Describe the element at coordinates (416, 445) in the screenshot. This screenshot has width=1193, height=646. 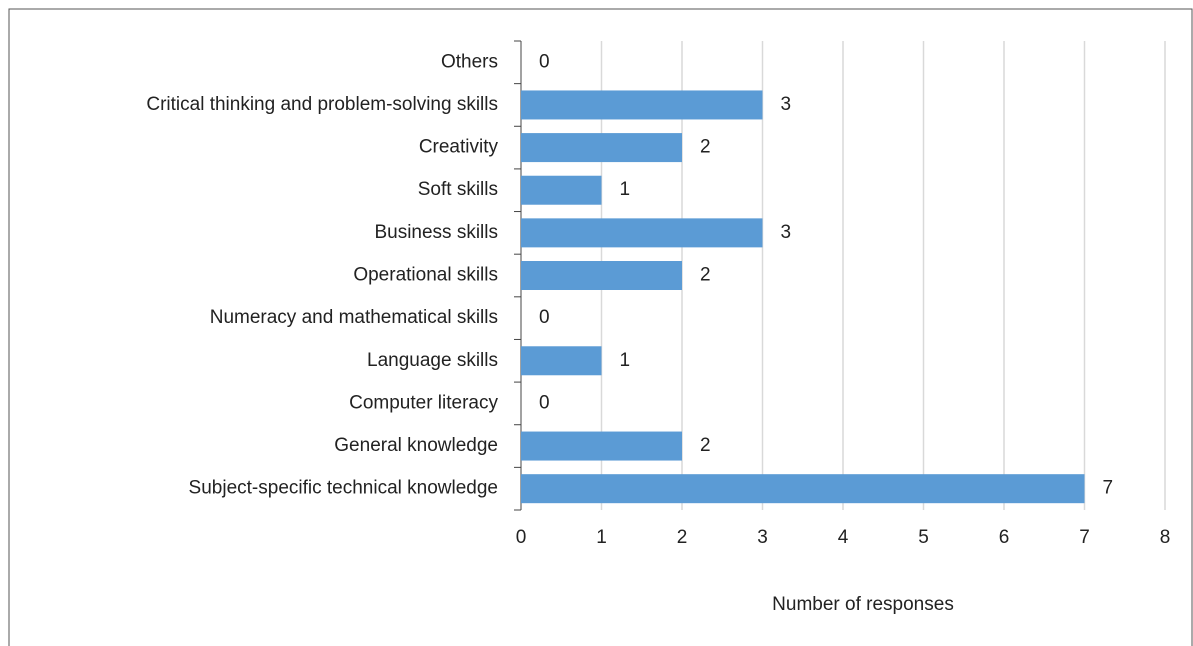
I see `y-tick-label: General knowledge` at that location.